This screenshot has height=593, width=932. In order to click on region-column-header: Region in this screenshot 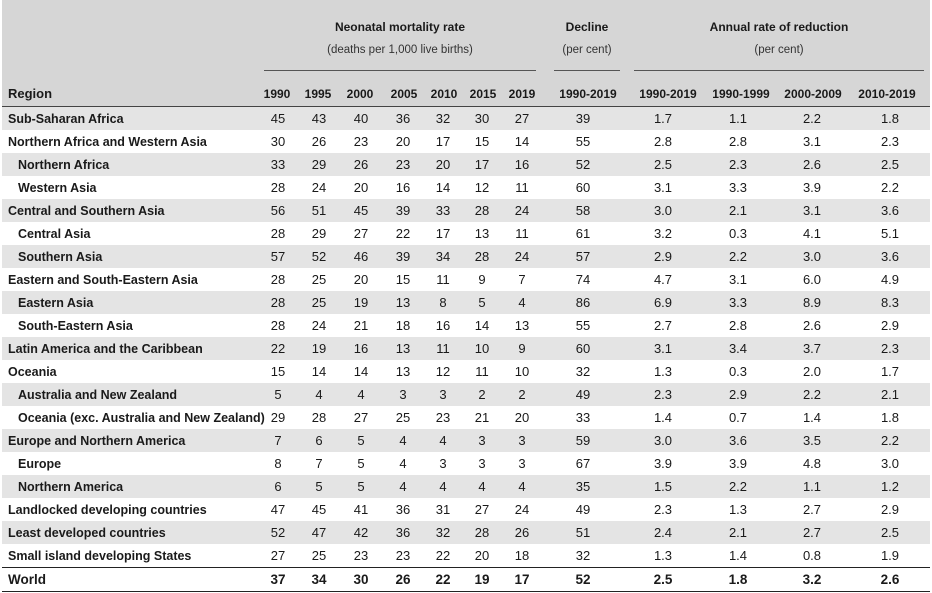, I will do `click(30, 93)`.